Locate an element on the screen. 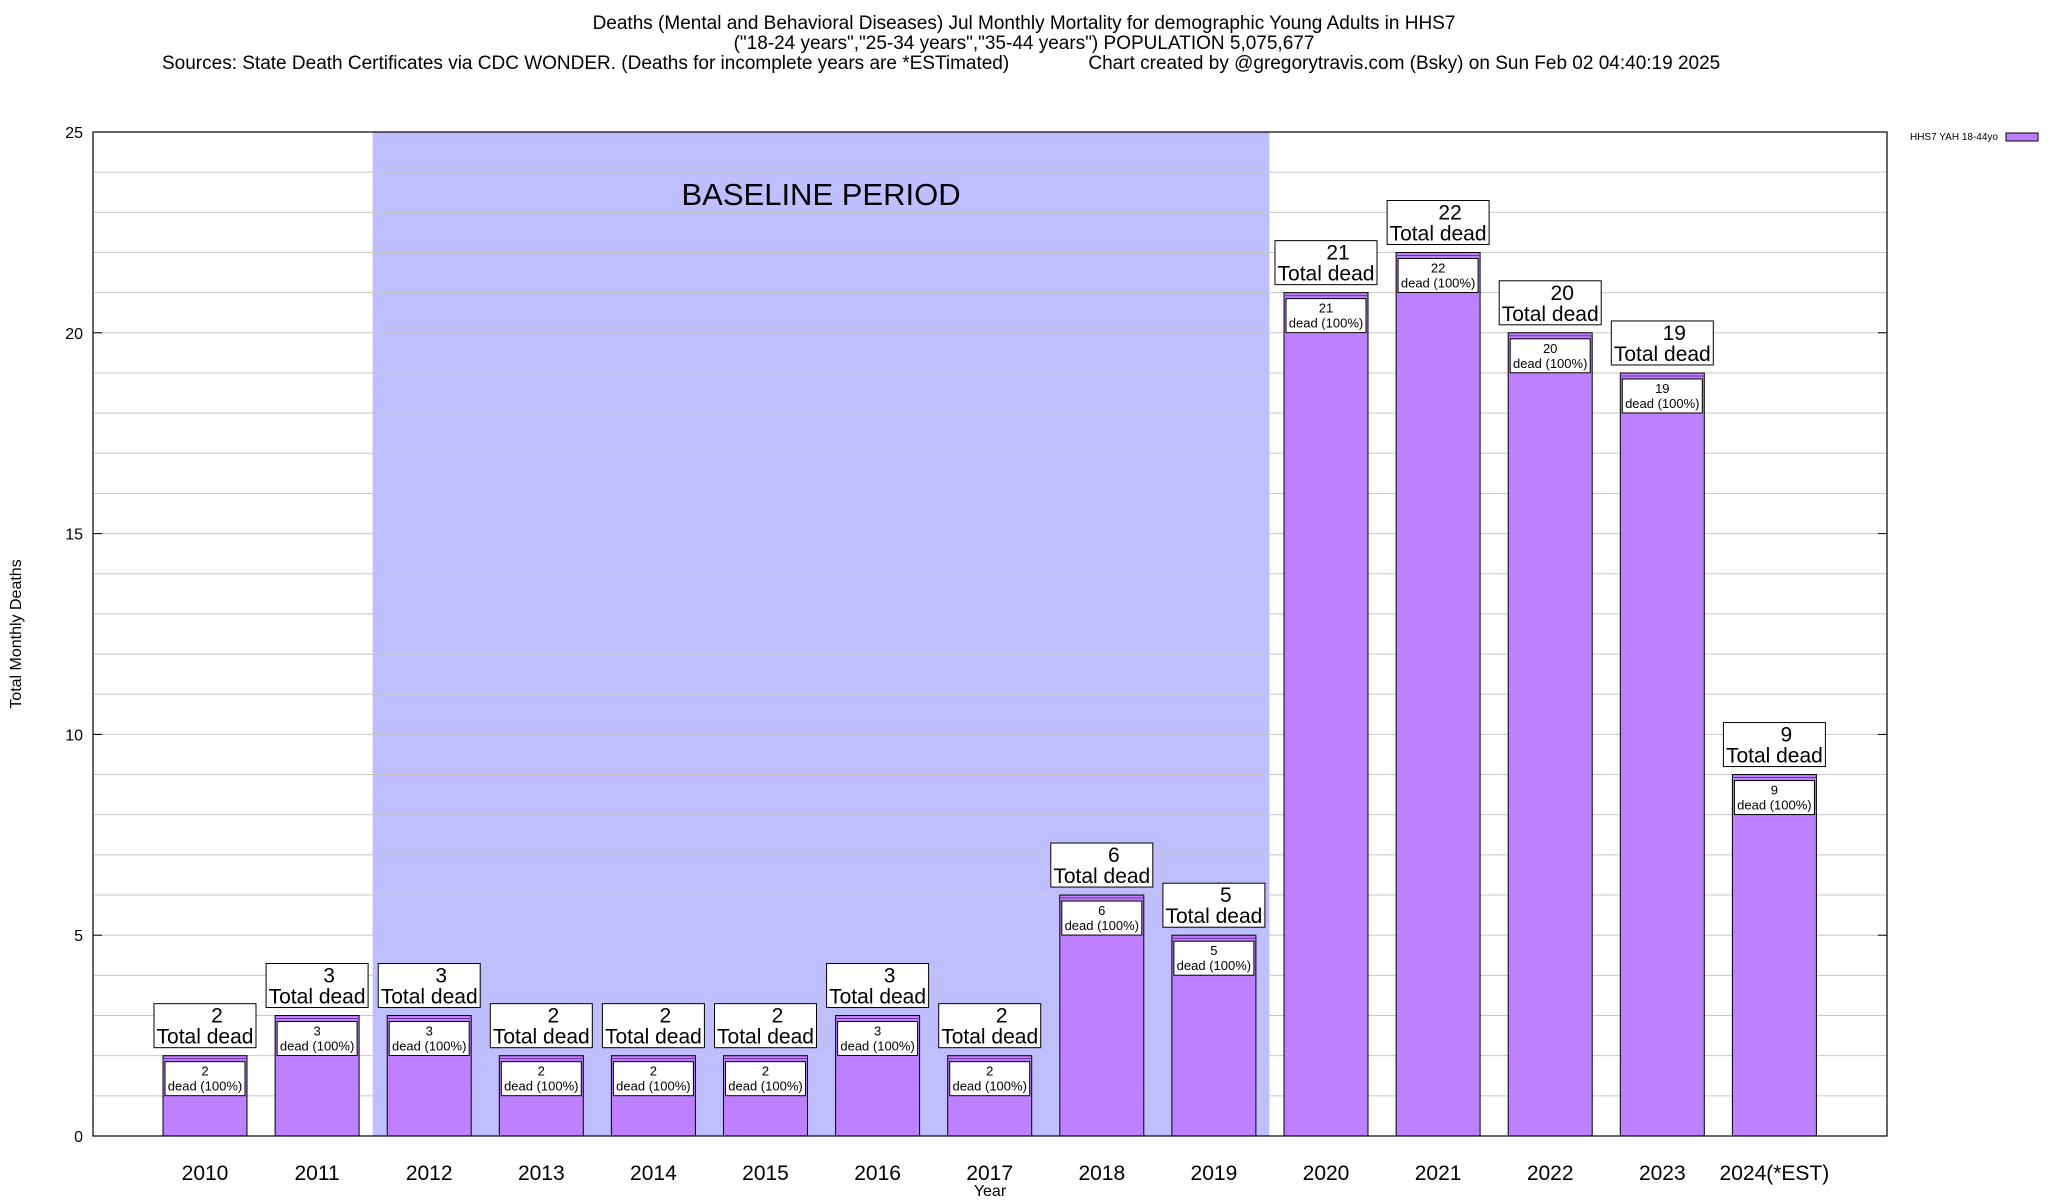 This screenshot has width=2048, height=1200. x-tick-label: 2013 is located at coordinates (541, 1173).